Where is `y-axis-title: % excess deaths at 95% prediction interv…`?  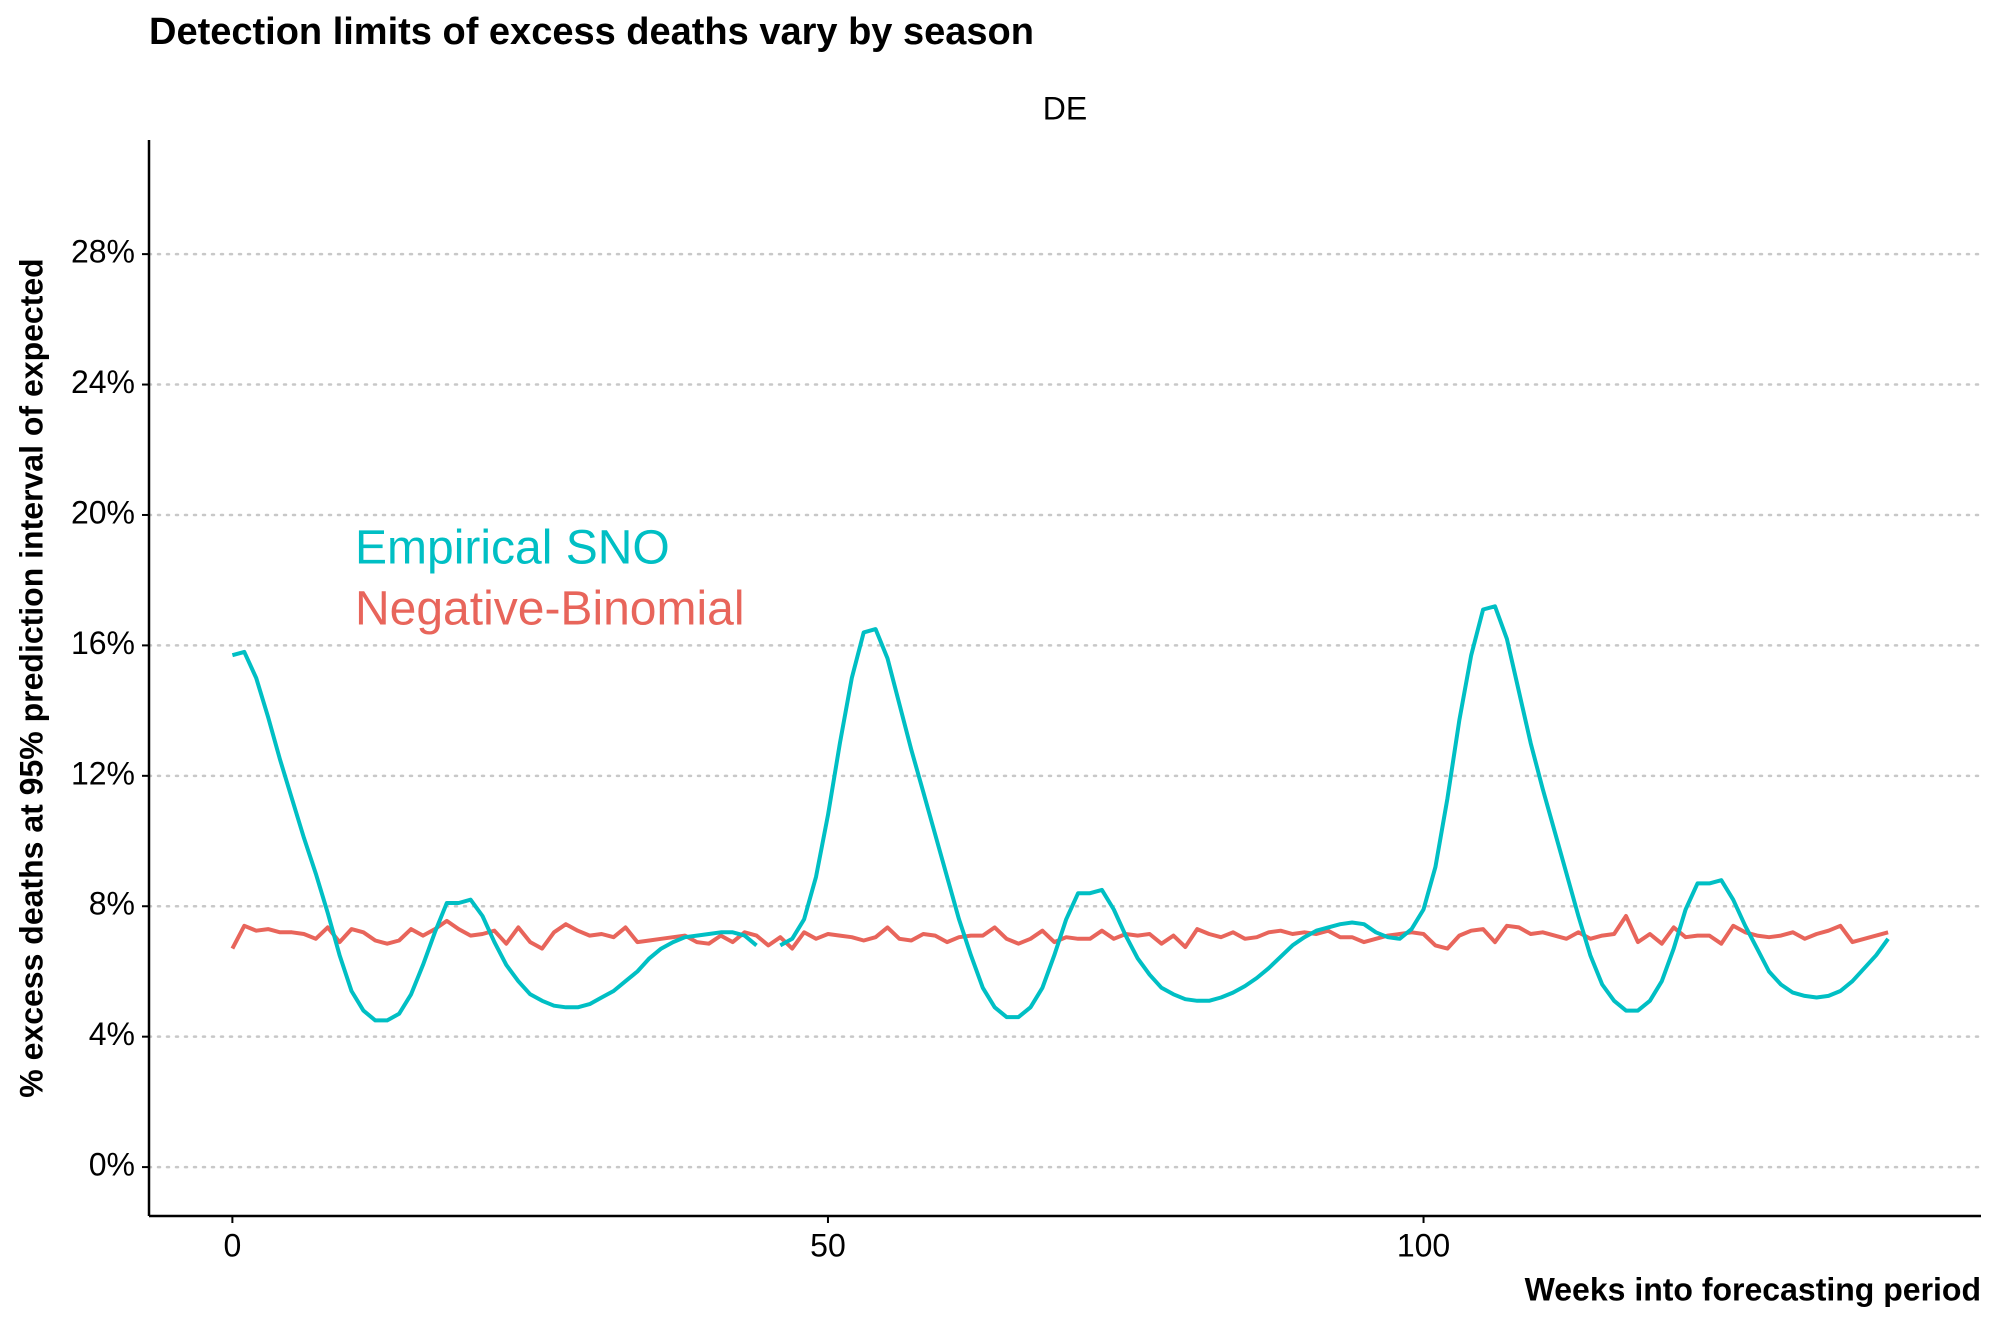
y-axis-title: % excess deaths at 95% prediction interv… is located at coordinates (31, 677).